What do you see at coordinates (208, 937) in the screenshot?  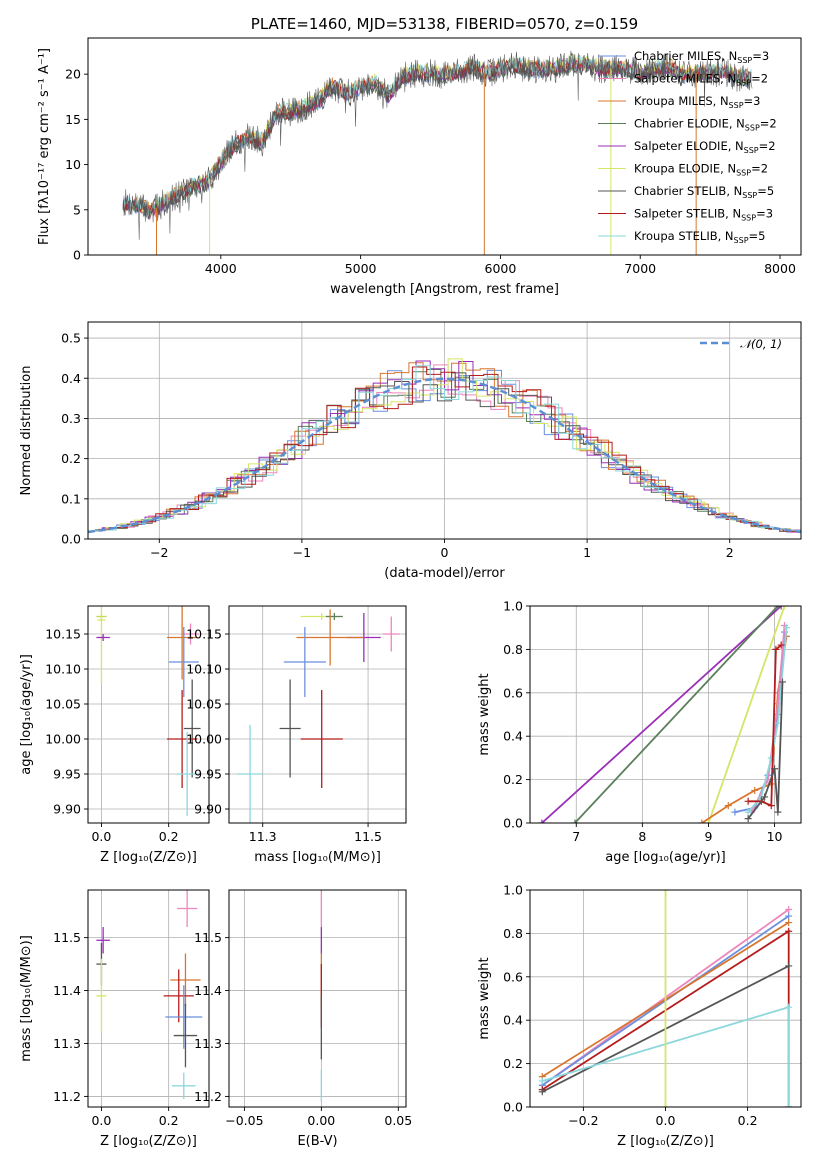 I see `y-tick-label: 11.5` at bounding box center [208, 937].